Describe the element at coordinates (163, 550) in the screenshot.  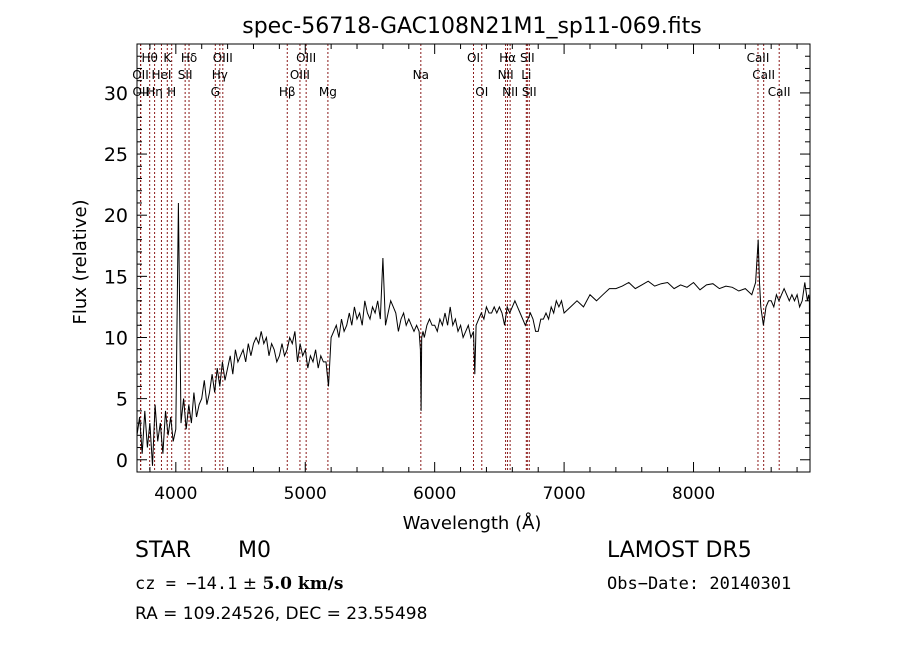
I see `object-class: STAR` at that location.